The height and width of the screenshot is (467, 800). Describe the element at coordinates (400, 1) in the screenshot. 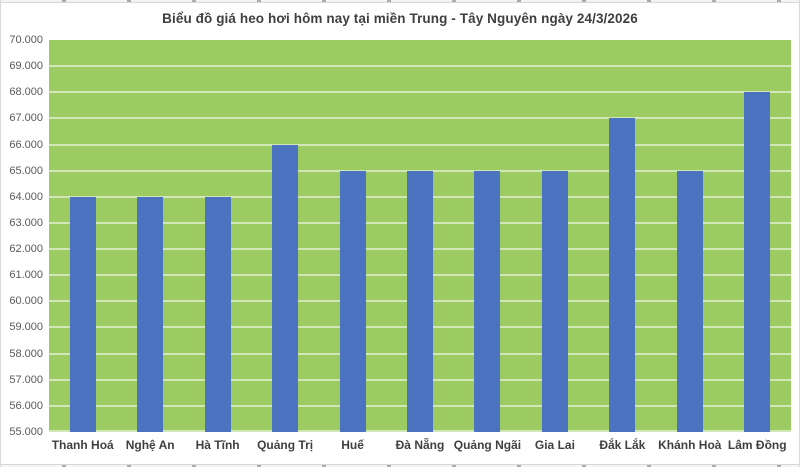

I see `spreadsheet-top-edge` at that location.